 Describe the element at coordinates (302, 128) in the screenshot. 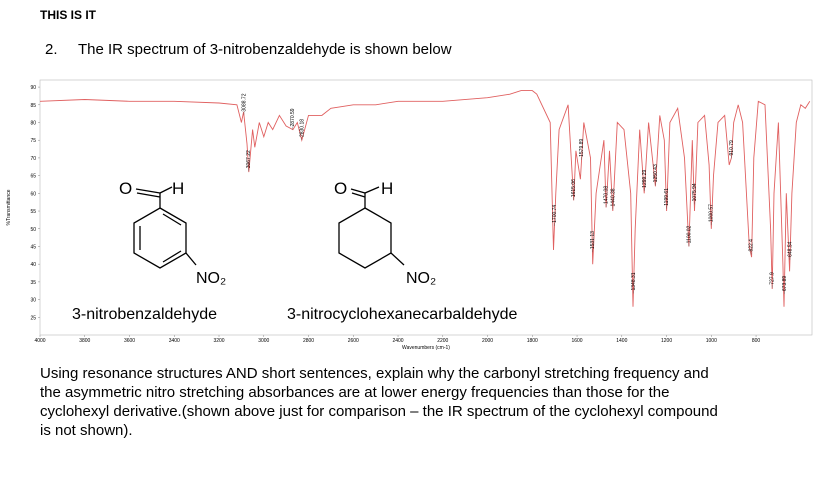

I see `peak-label: 2830.18` at that location.